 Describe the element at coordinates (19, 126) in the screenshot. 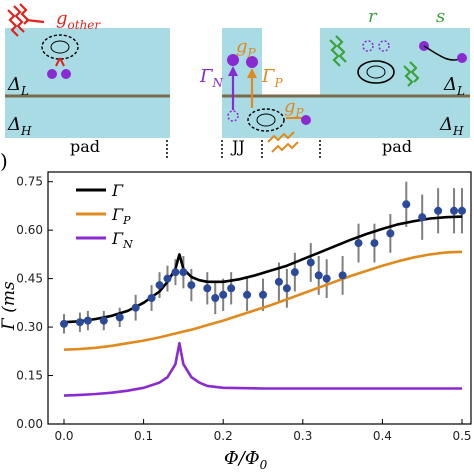

I see `delta-h-label: ΔH` at that location.